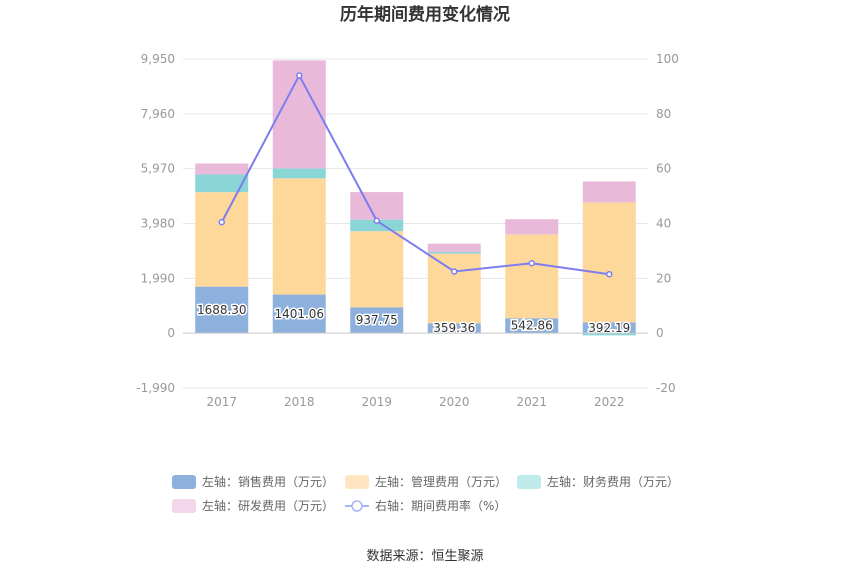 The height and width of the screenshot is (575, 850). Describe the element at coordinates (158, 224) in the screenshot. I see `left-axis-tick-label: 3,980` at that location.